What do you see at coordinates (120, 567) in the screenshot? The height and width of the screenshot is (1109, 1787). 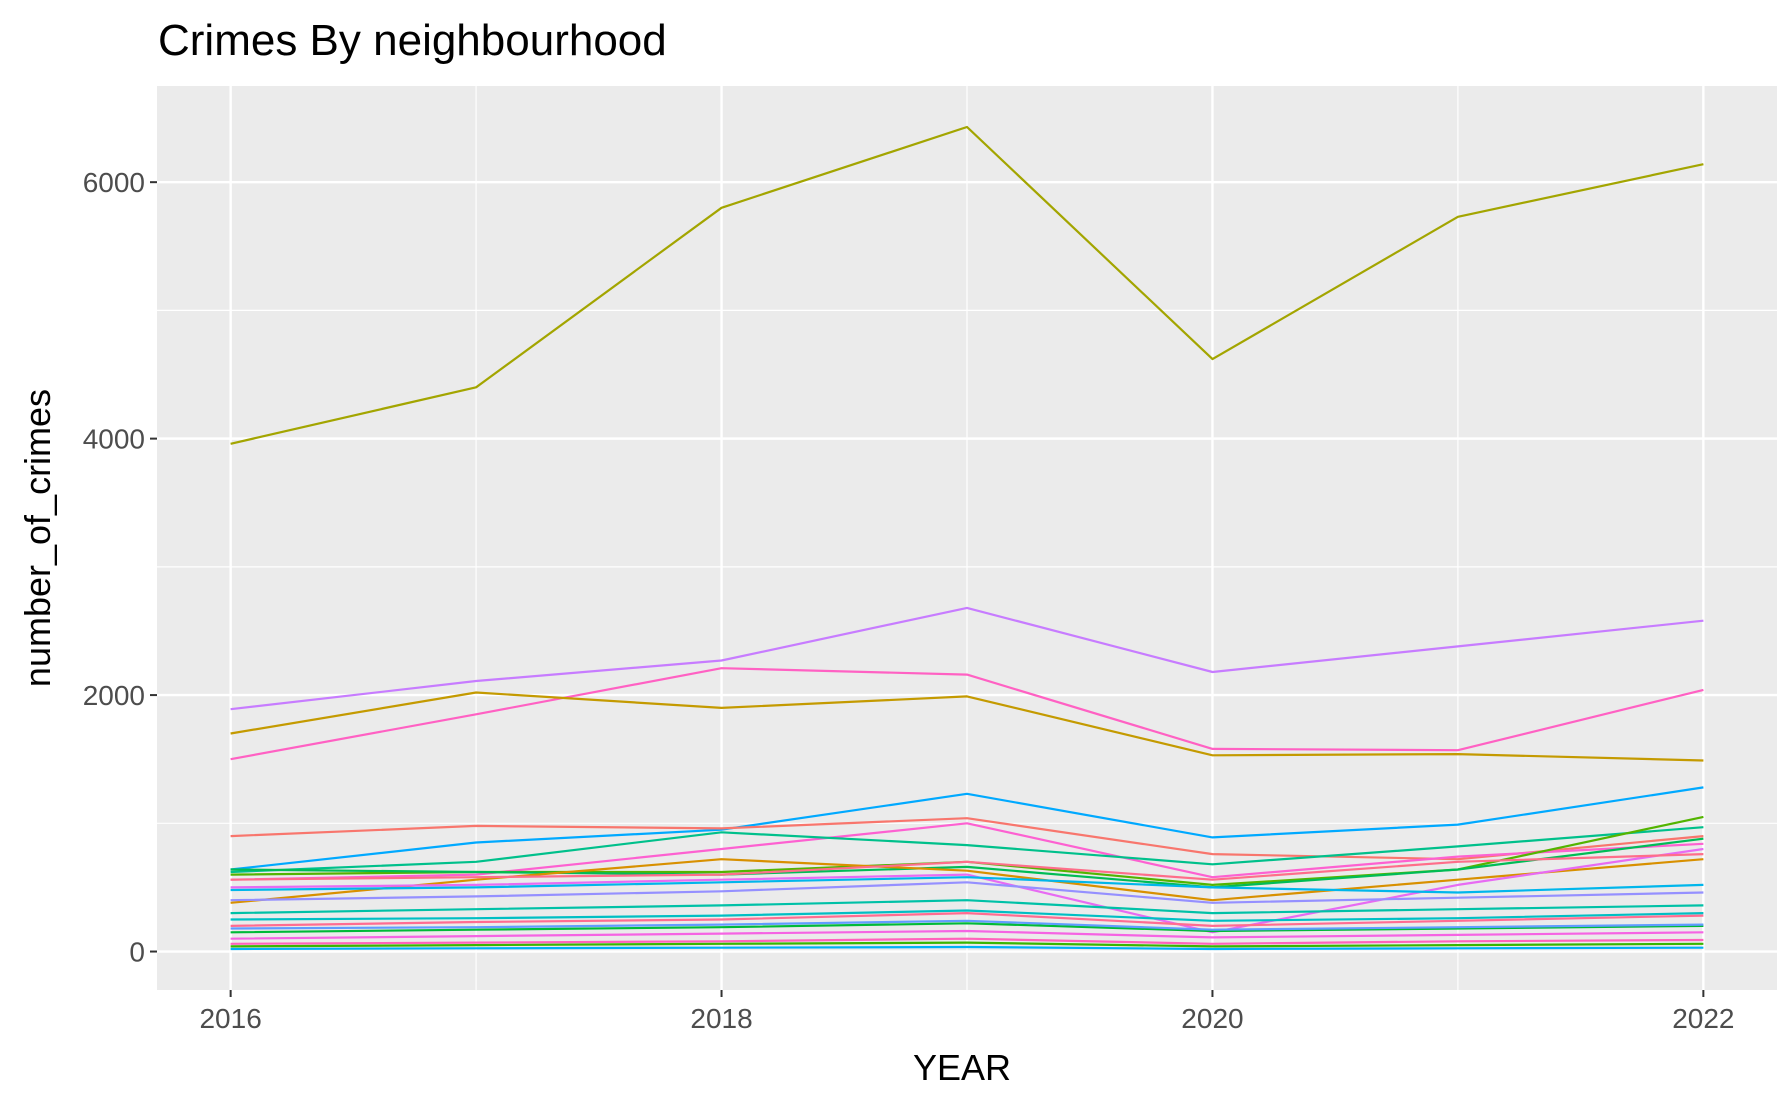 I see `y-axis: 0 2000 4000 6000` at bounding box center [120, 567].